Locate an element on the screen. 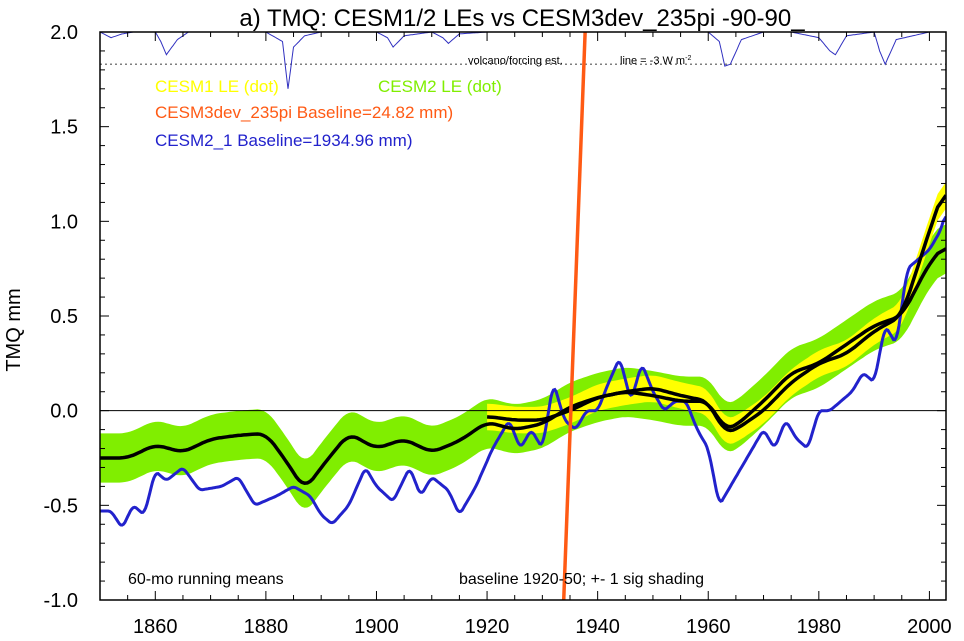 Image resolution: width=964 pixels, height=641 pixels. legend-cesm3: CESM3dev_235pi Baseline=24.82 mm) is located at coordinates (304, 112).